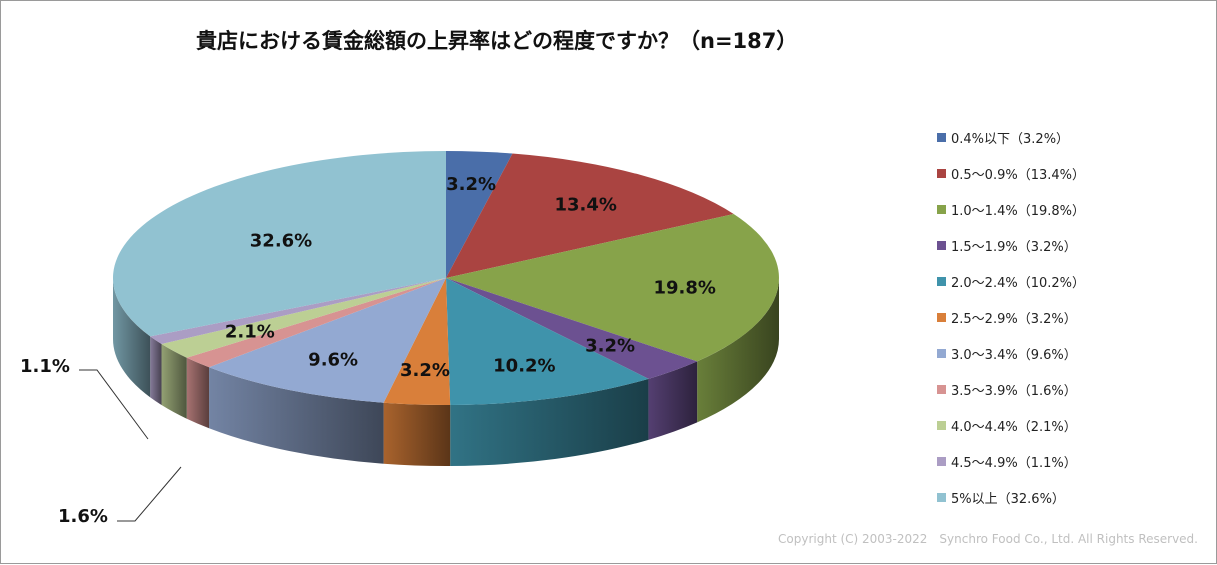 This screenshot has height=565, width=1217. I want to click on legend-item: 3.0～3.4%（9.6%）, so click(1011, 353).